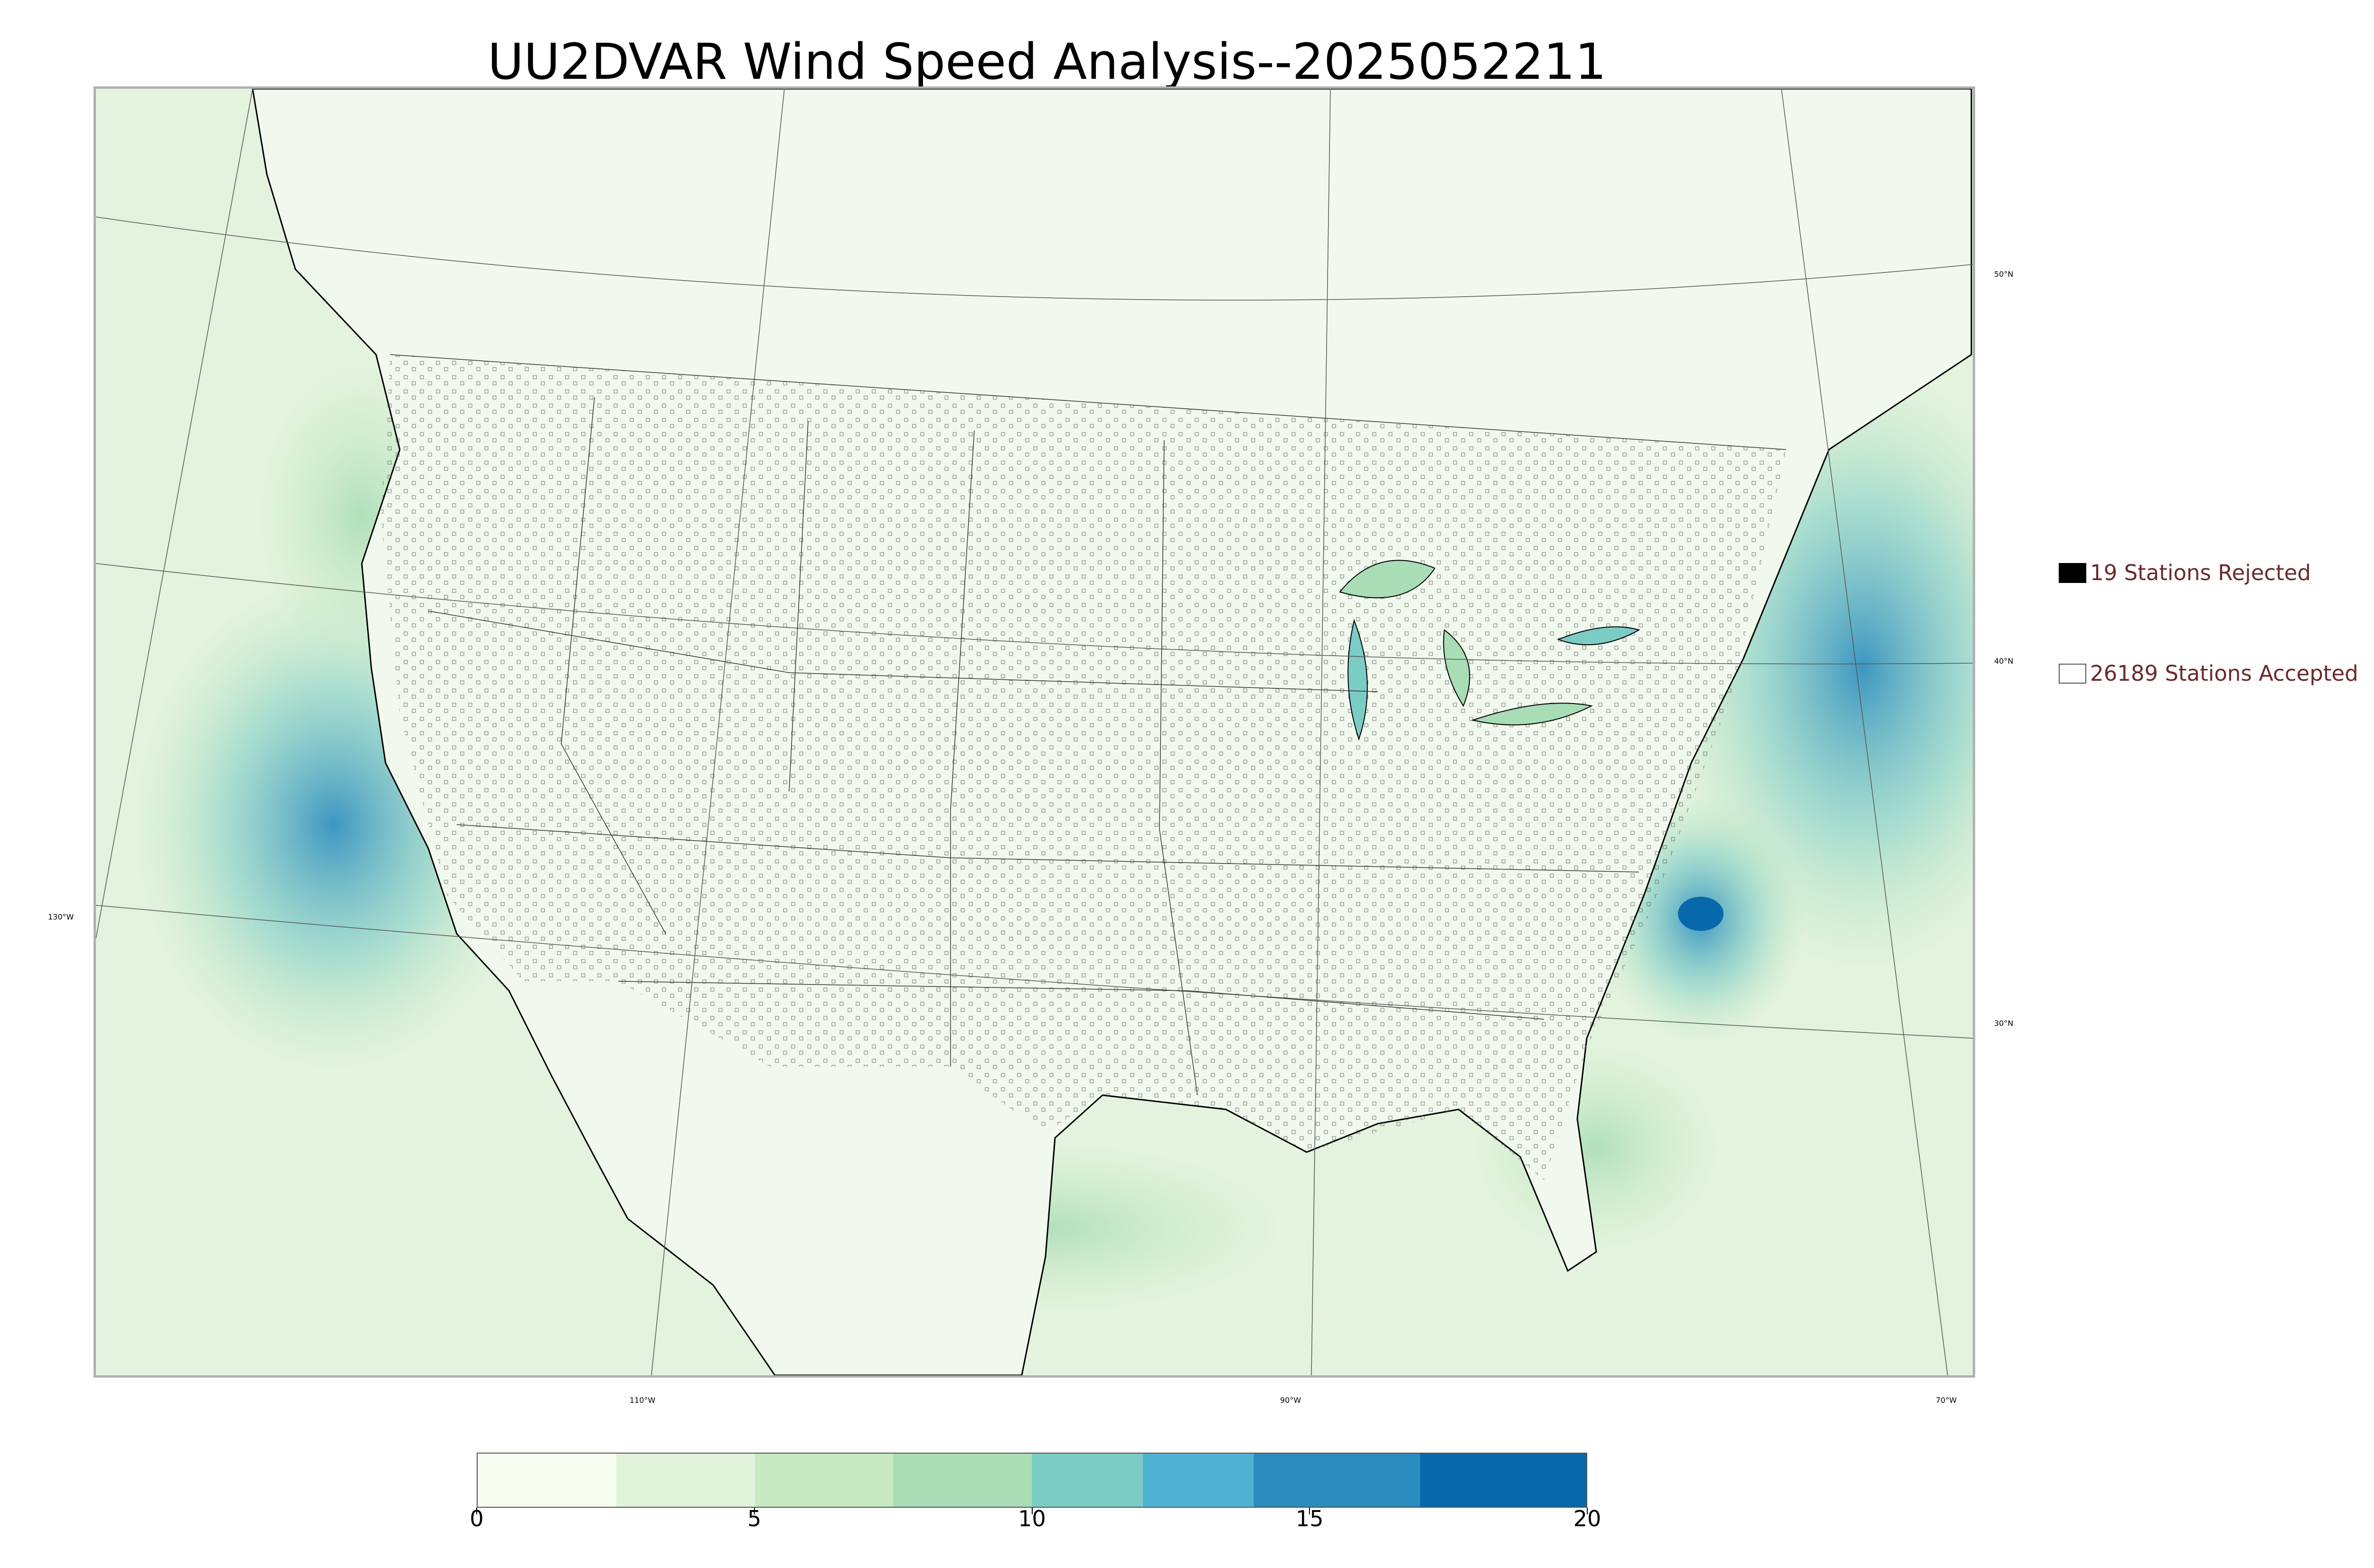  What do you see at coordinates (1587, 1518) in the screenshot?
I see `colorbar-tick-label: 20` at bounding box center [1587, 1518].